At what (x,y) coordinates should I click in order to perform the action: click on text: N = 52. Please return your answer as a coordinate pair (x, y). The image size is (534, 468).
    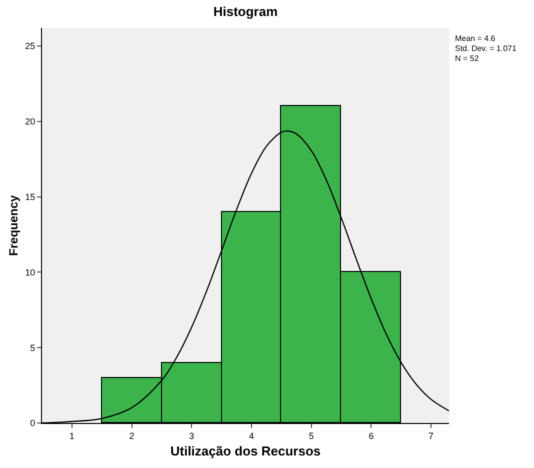
    Looking at the image, I should click on (467, 58).